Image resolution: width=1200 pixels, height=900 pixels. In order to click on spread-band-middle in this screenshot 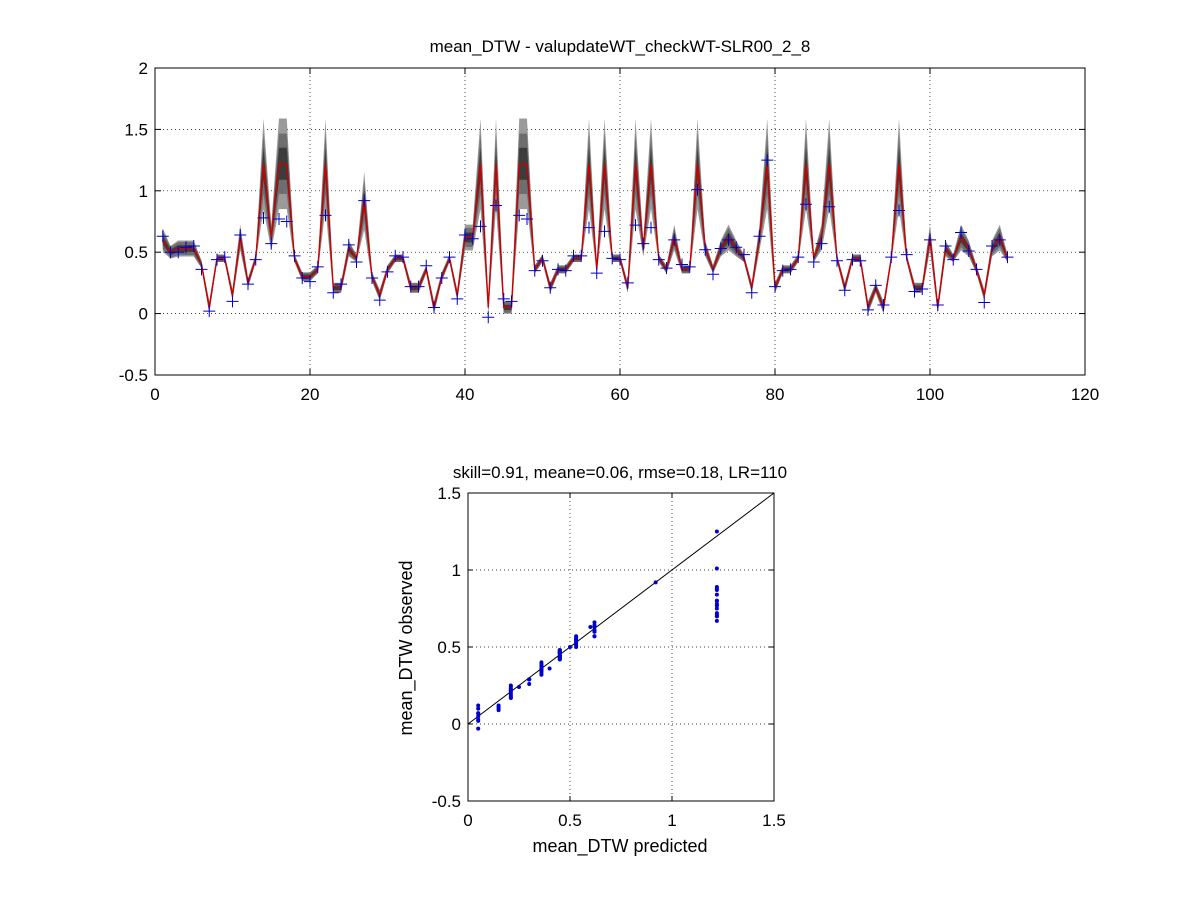, I will do `click(585, 223)`.